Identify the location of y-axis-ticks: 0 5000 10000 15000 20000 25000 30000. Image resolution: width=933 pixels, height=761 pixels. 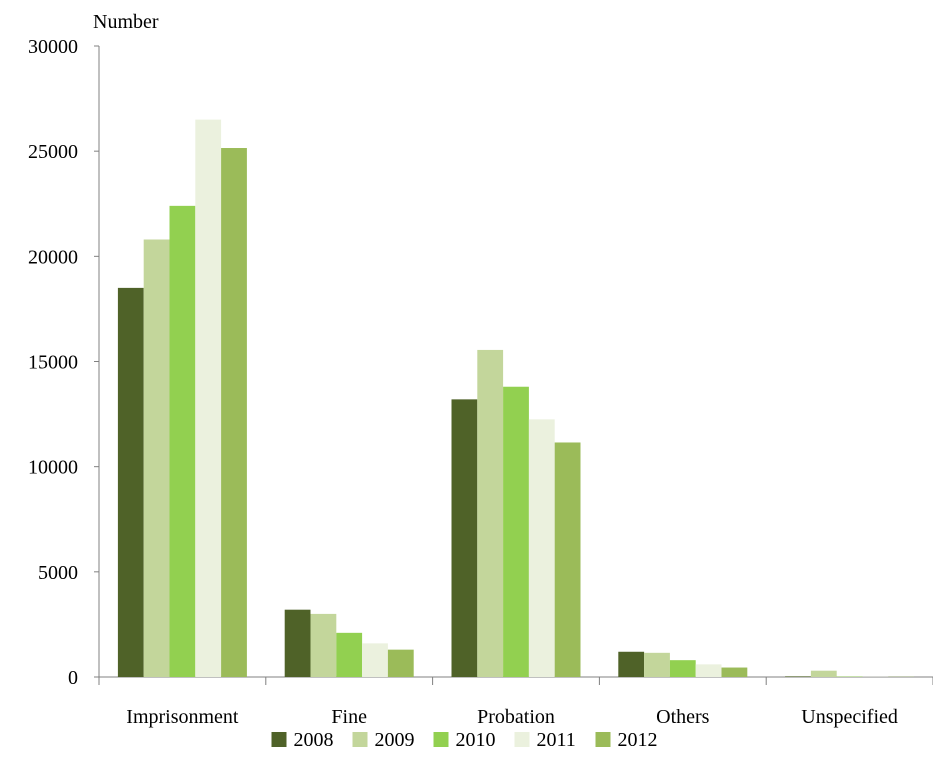
(63, 362).